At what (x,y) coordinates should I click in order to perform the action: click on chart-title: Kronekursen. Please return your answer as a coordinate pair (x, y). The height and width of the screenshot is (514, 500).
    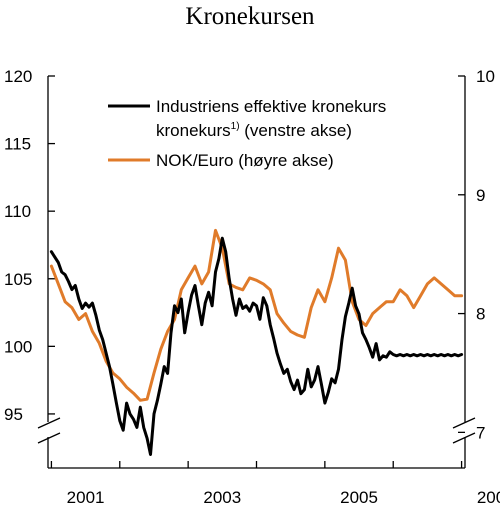
    Looking at the image, I should click on (250, 16).